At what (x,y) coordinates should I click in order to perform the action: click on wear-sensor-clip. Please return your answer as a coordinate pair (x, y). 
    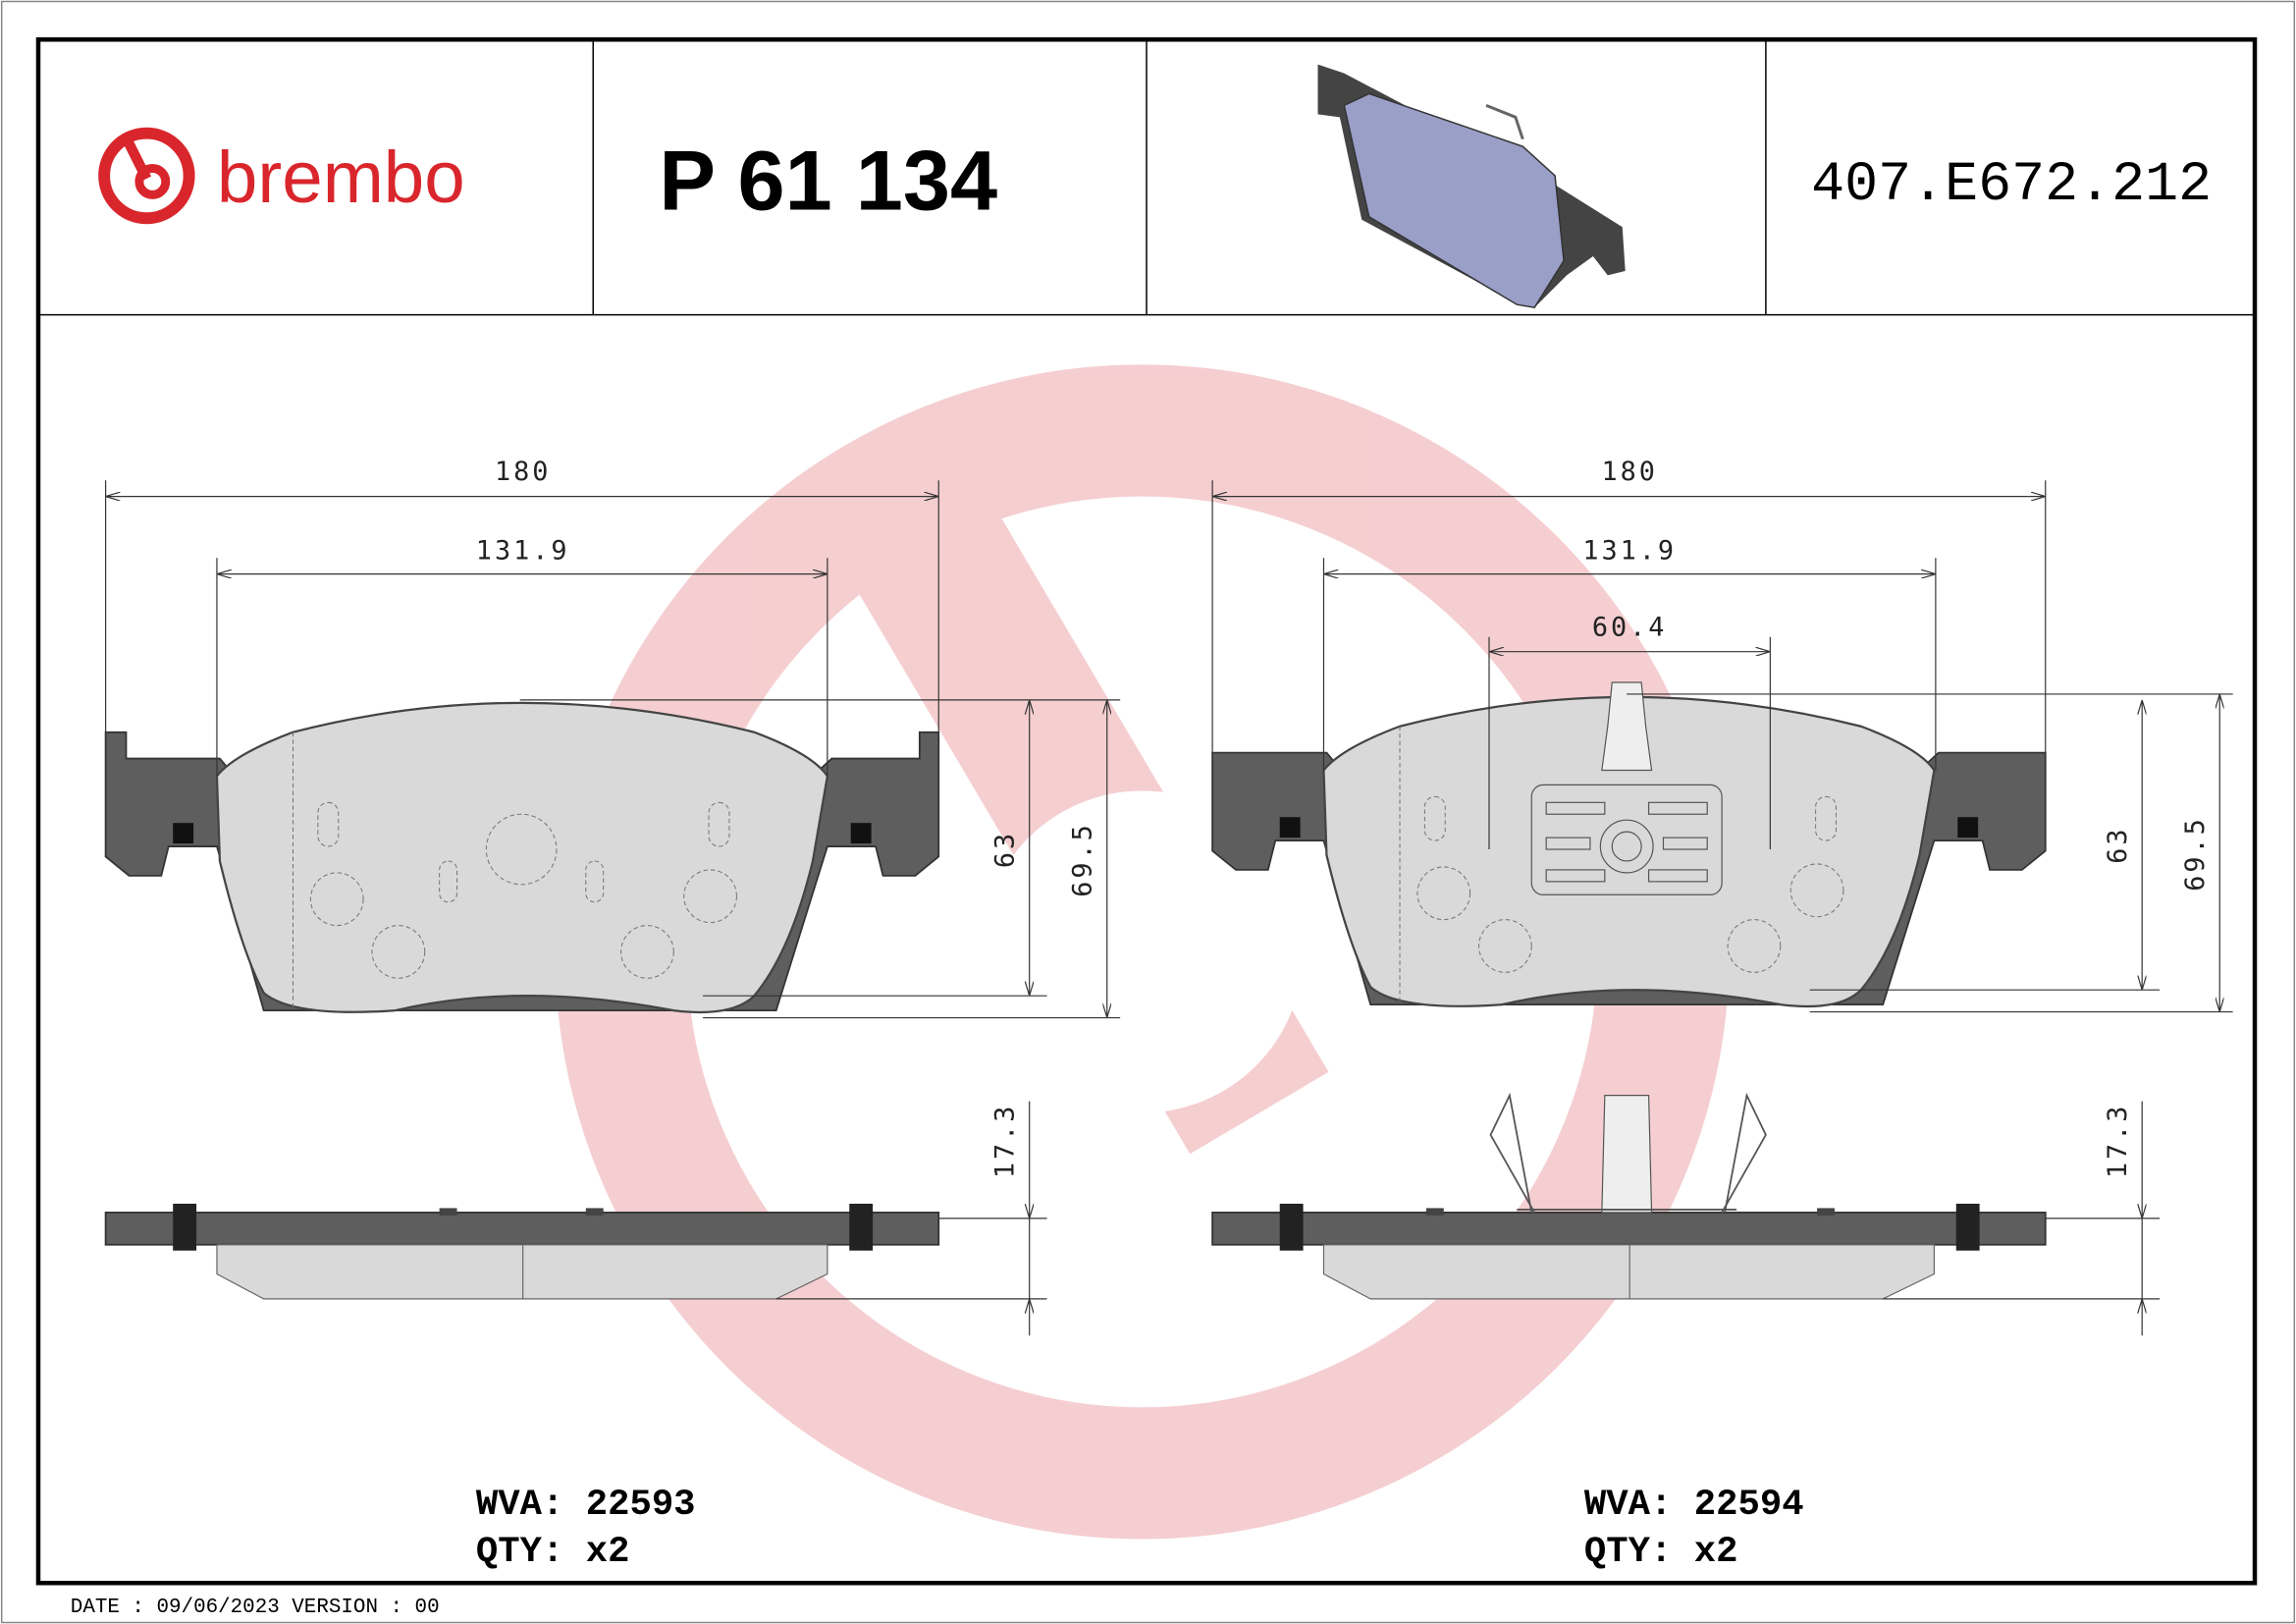
    Looking at the image, I should click on (1626, 788).